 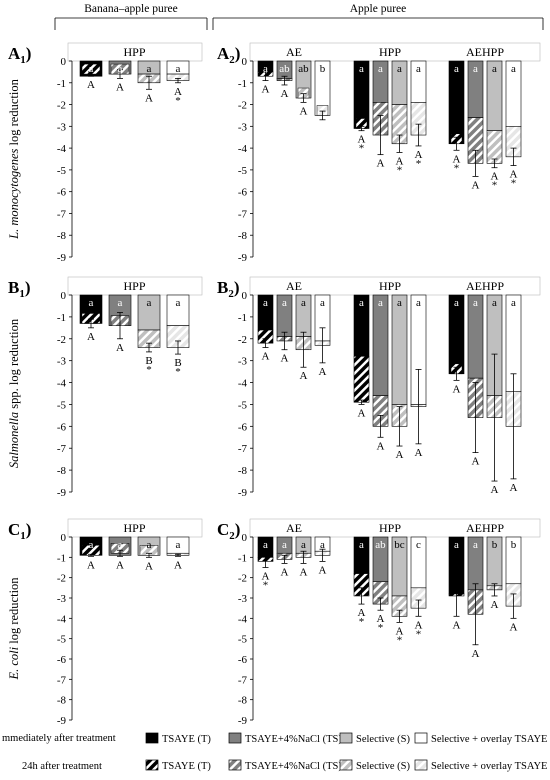 What do you see at coordinates (242, 84) in the screenshot?
I see `y-tick-label: -1` at bounding box center [242, 84].